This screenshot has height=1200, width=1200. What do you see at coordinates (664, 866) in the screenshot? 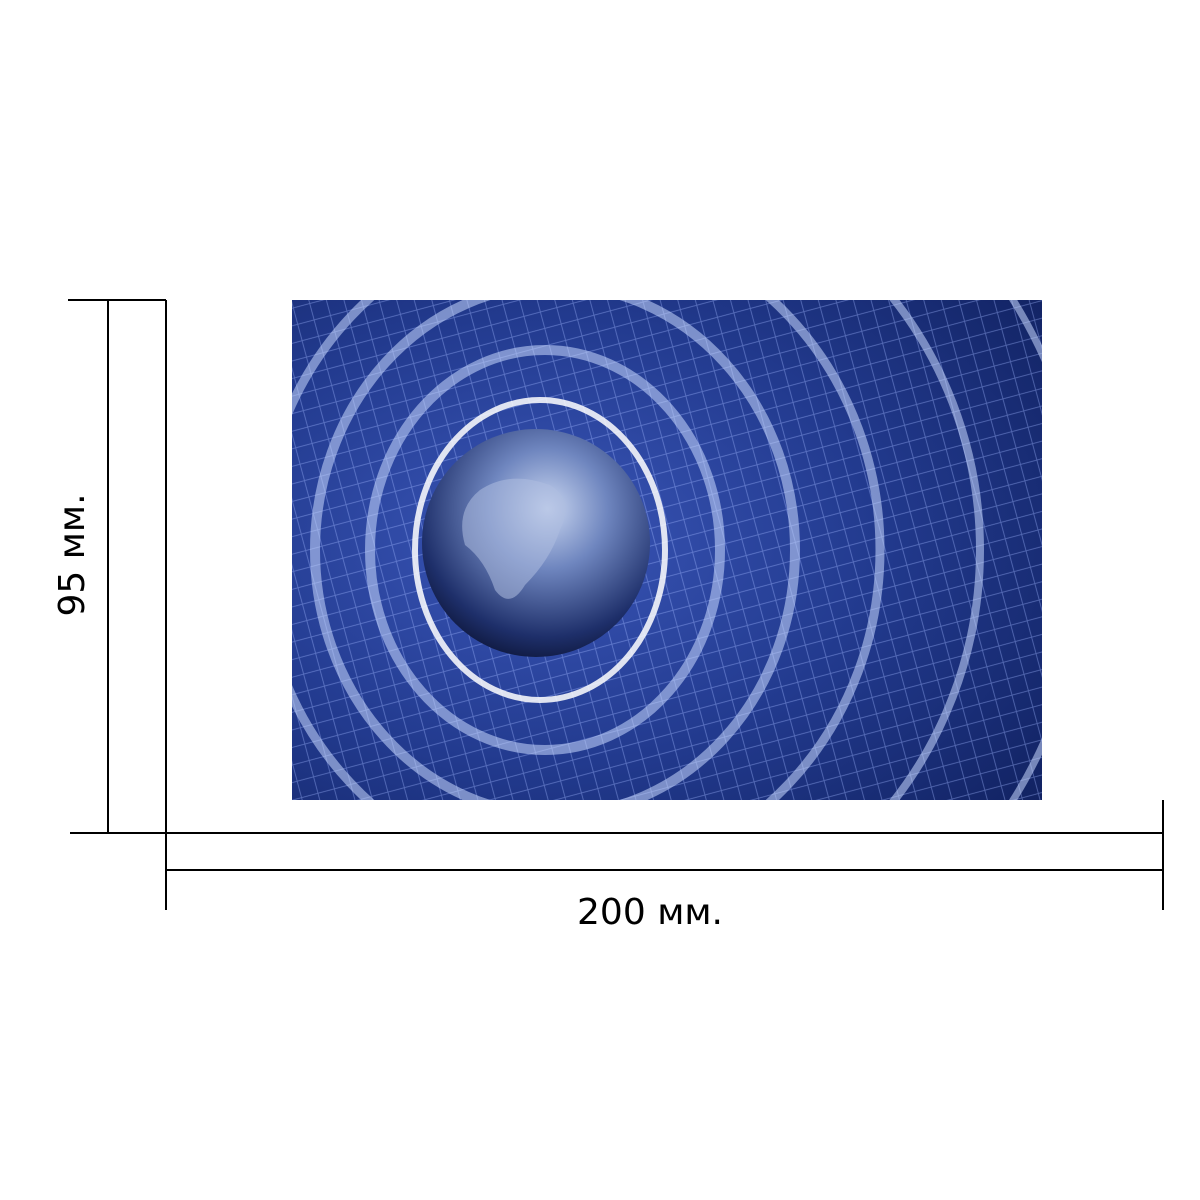
I see `width-dimension: 200 мм.` at bounding box center [664, 866].